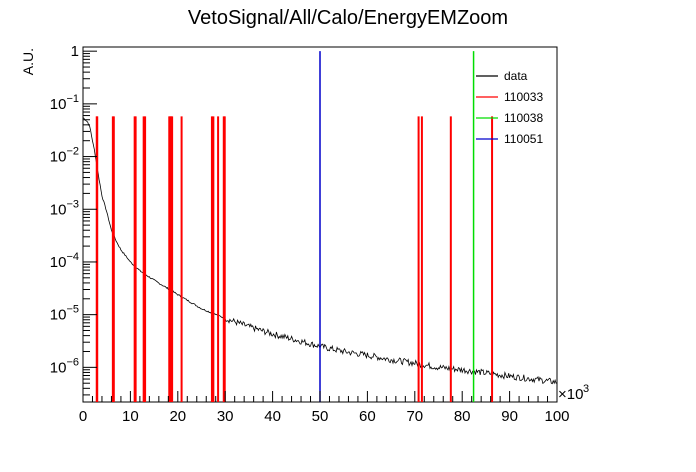 The image size is (696, 472). What do you see at coordinates (523, 139) in the screenshot?
I see `legend-label-110051: 110051` at bounding box center [523, 139].